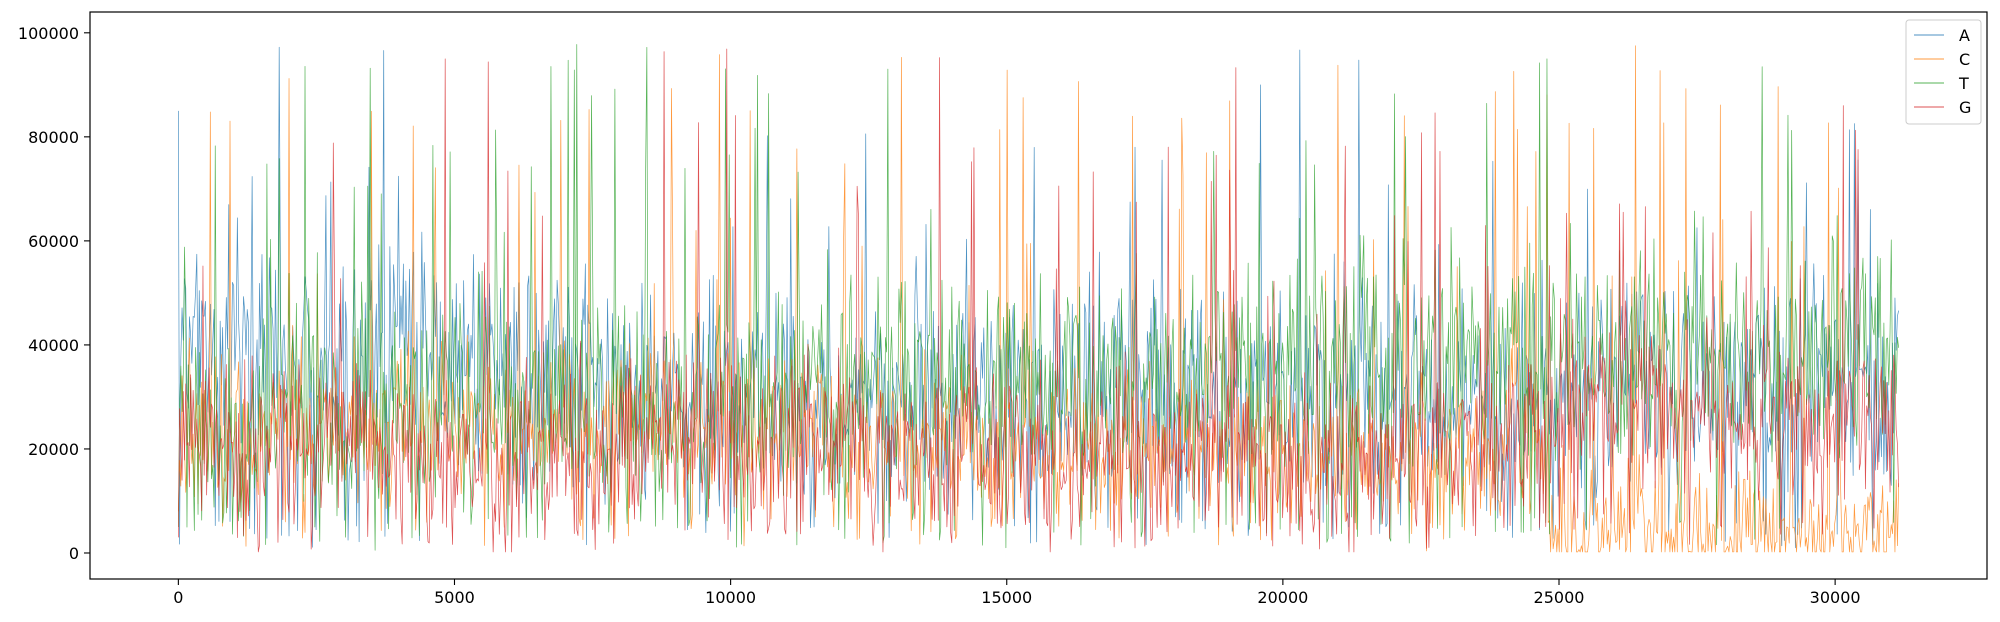  Describe the element at coordinates (1282, 597) in the screenshot. I see `x-tick-label: 20000` at that location.